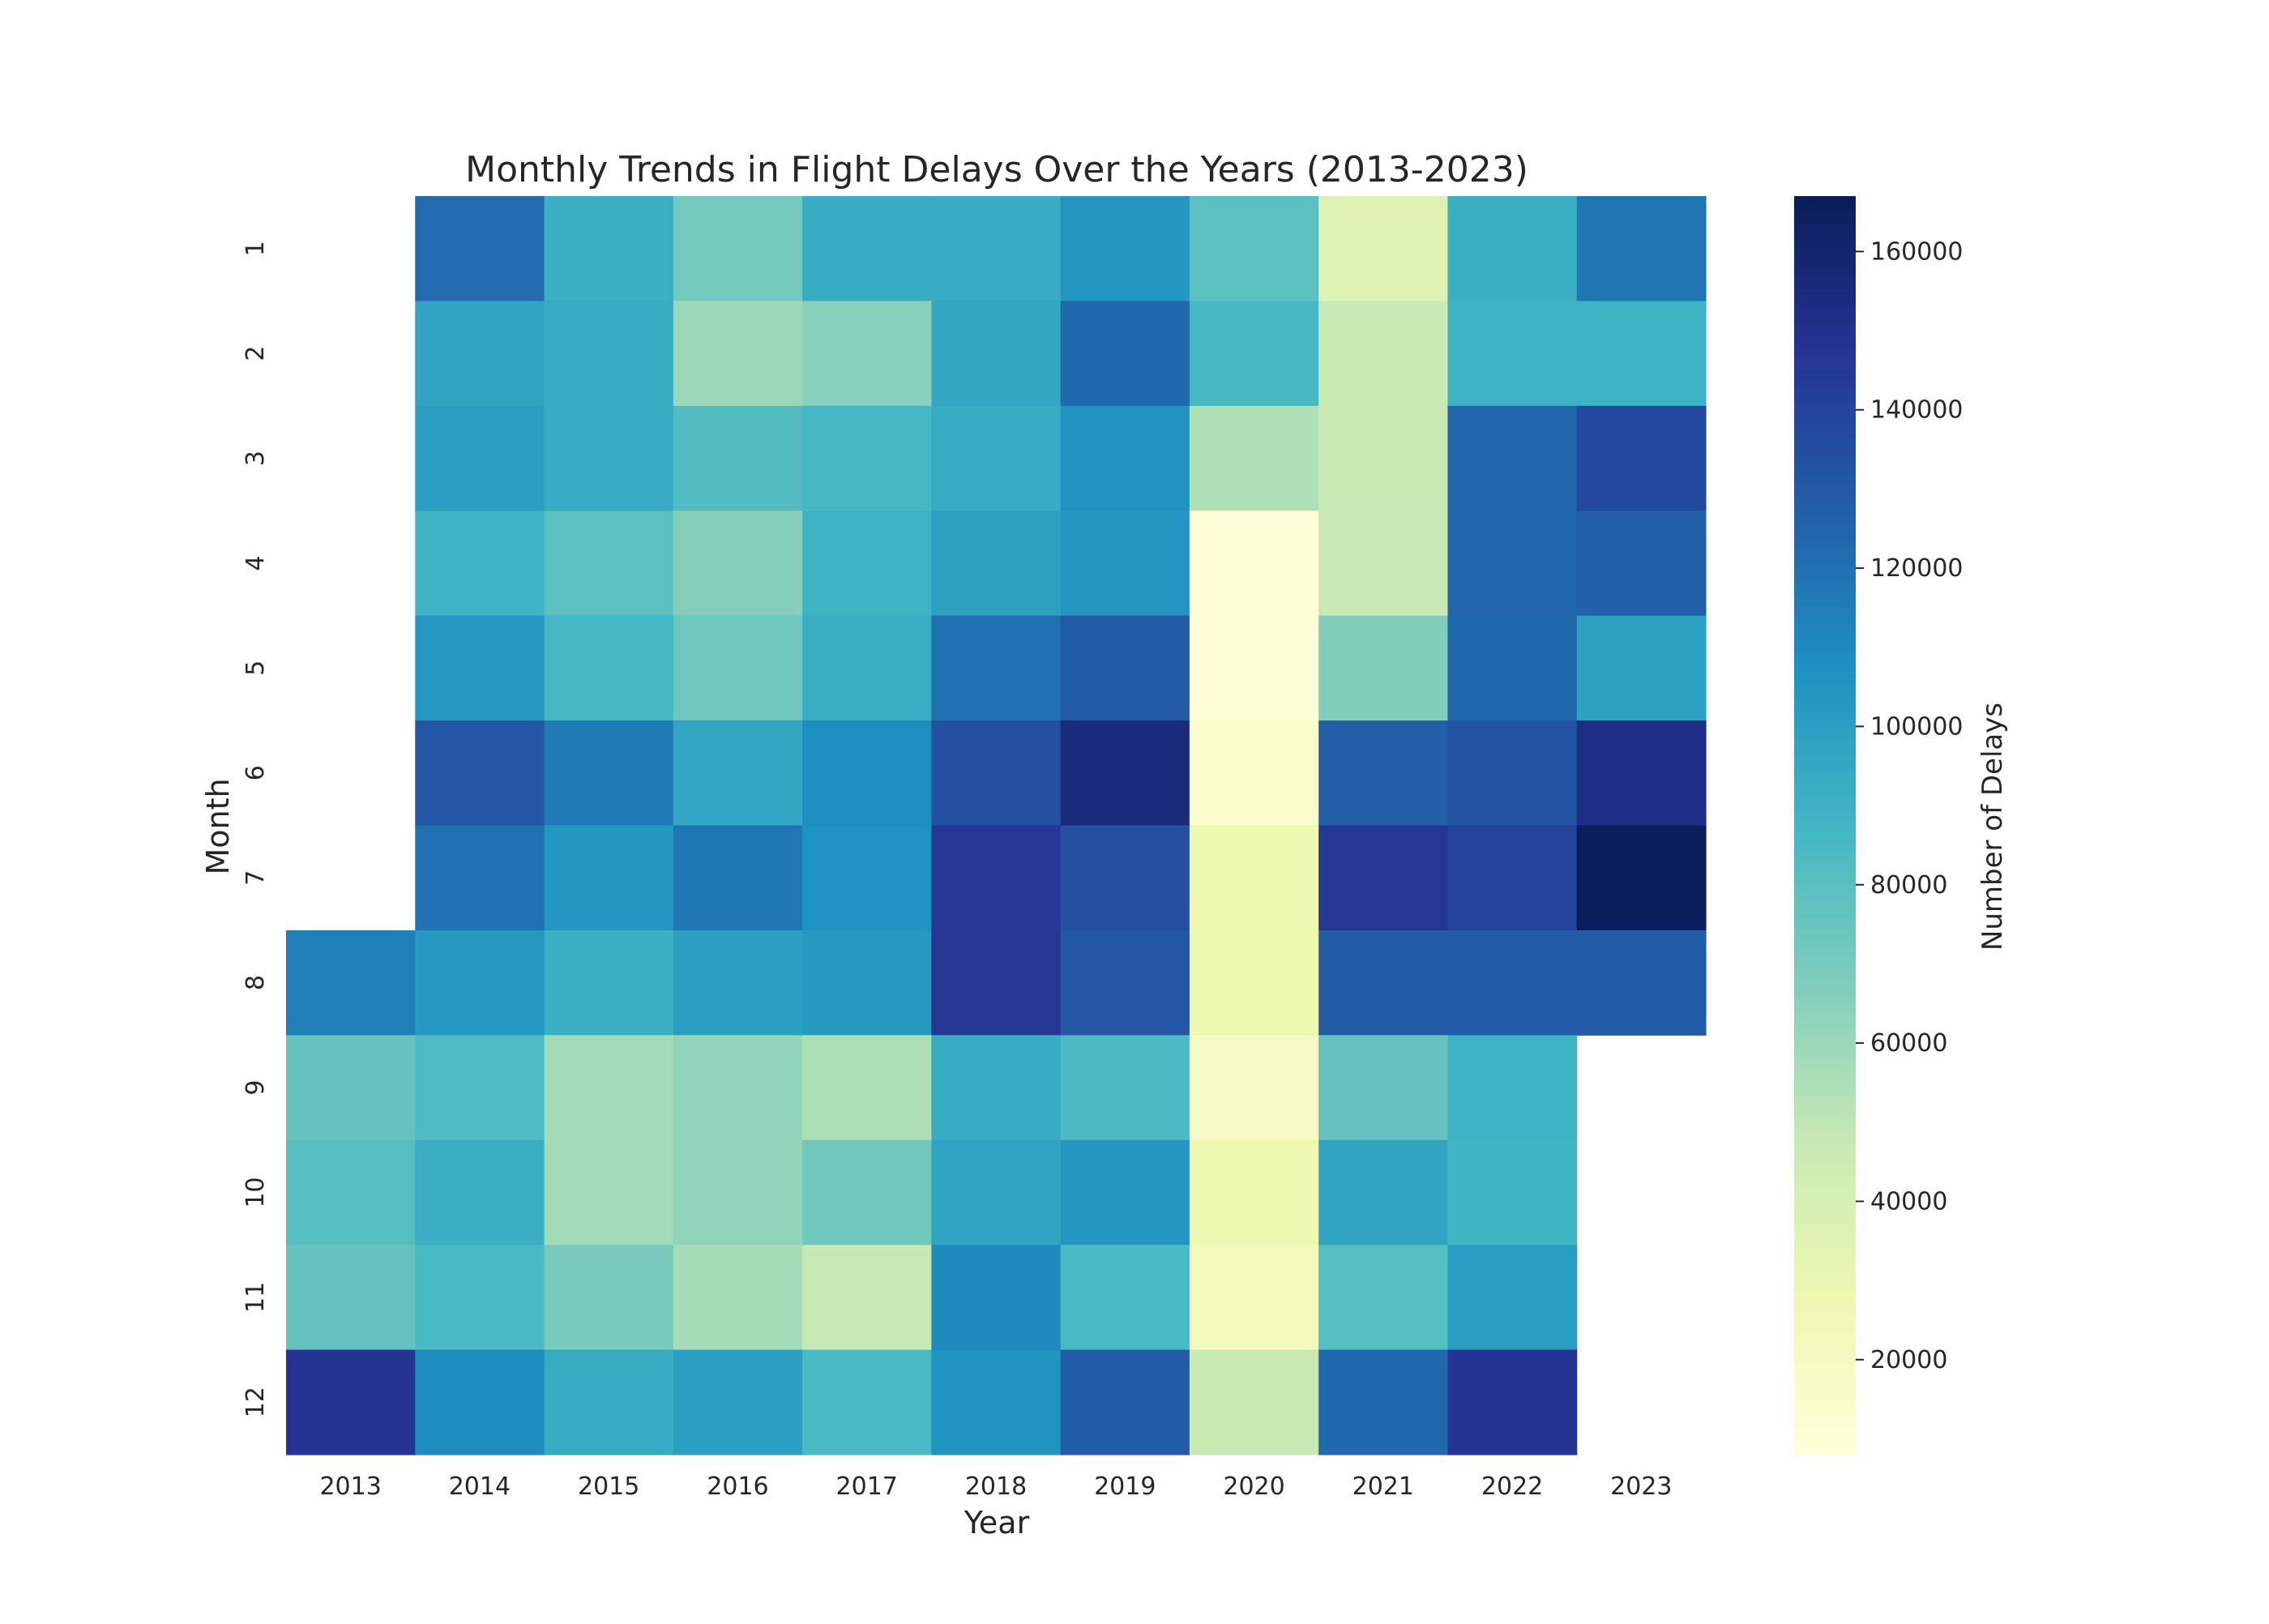 This screenshot has height=1624, width=2269. What do you see at coordinates (1383, 1487) in the screenshot?
I see `x-tick-label: 2021` at bounding box center [1383, 1487].